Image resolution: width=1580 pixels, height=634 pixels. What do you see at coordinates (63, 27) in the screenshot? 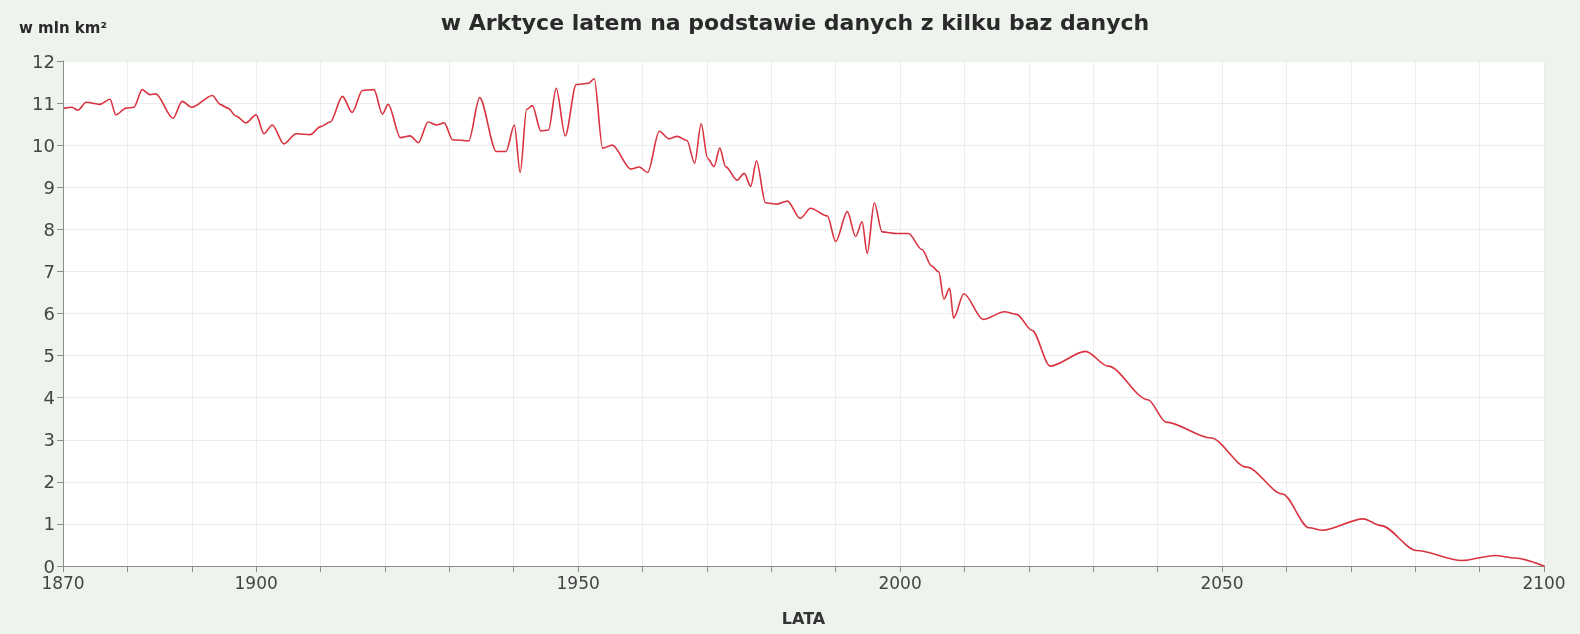
I see `y-axis-title: w mln km²` at bounding box center [63, 27].